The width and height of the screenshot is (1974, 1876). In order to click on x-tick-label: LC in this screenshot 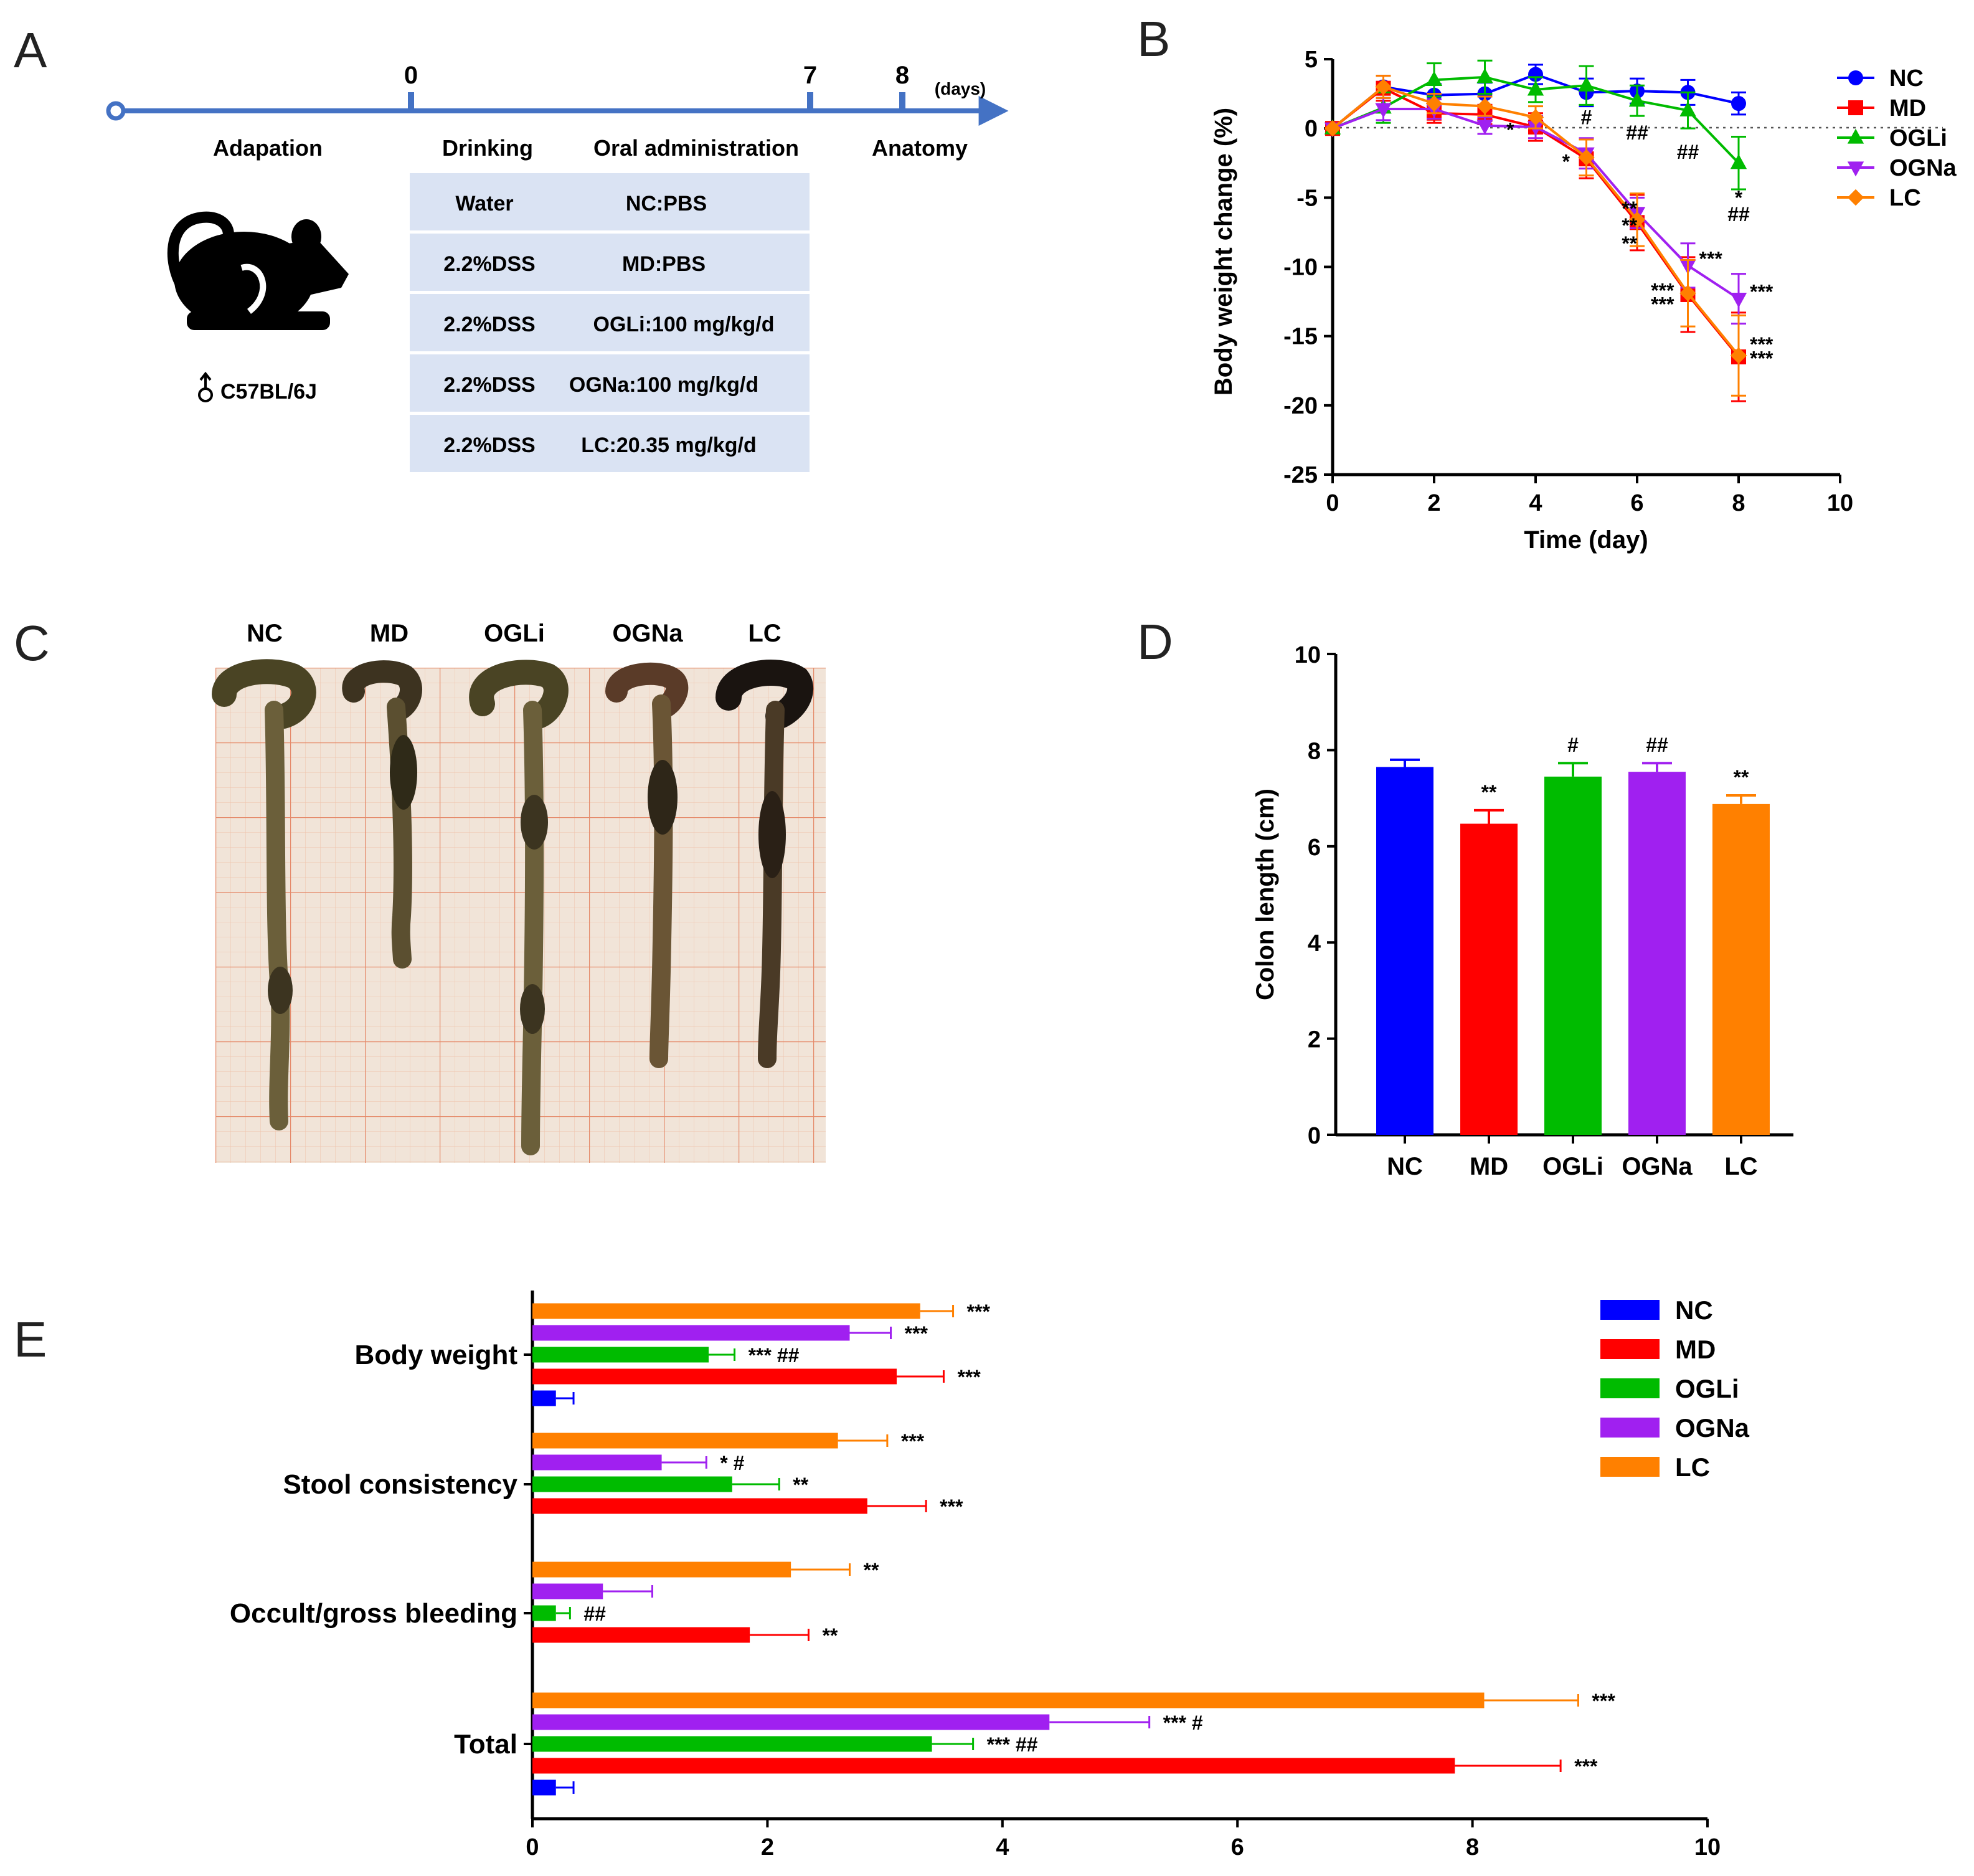, I will do `click(1740, 1166)`.